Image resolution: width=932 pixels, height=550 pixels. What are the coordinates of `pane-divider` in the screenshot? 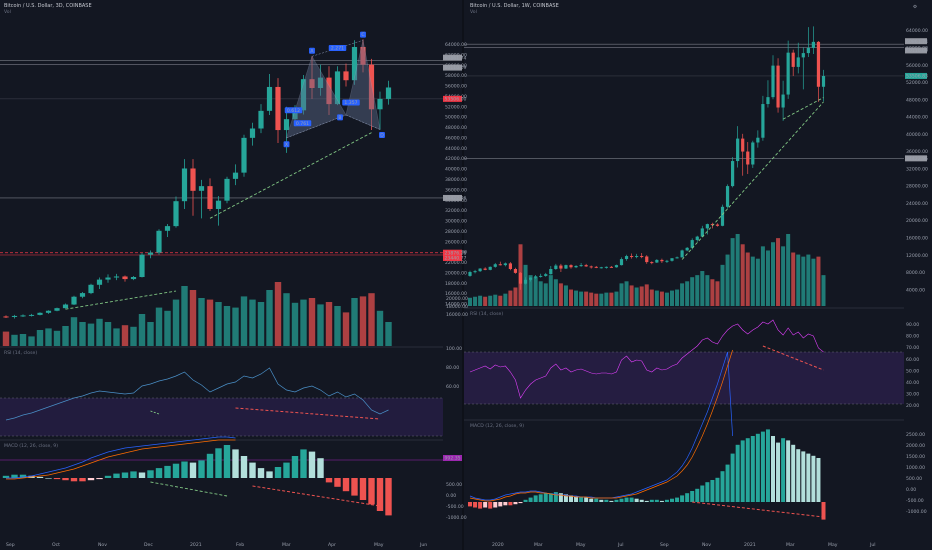 It's located at (463, 275).